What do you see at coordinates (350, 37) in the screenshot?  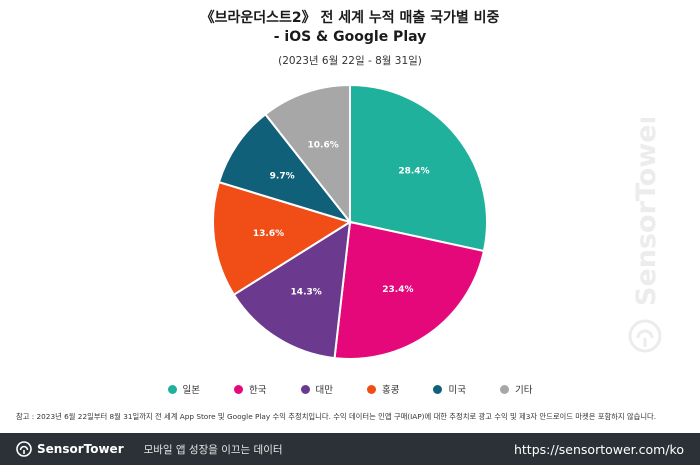 I see `title-line-2: - iOS & Google Play` at bounding box center [350, 37].